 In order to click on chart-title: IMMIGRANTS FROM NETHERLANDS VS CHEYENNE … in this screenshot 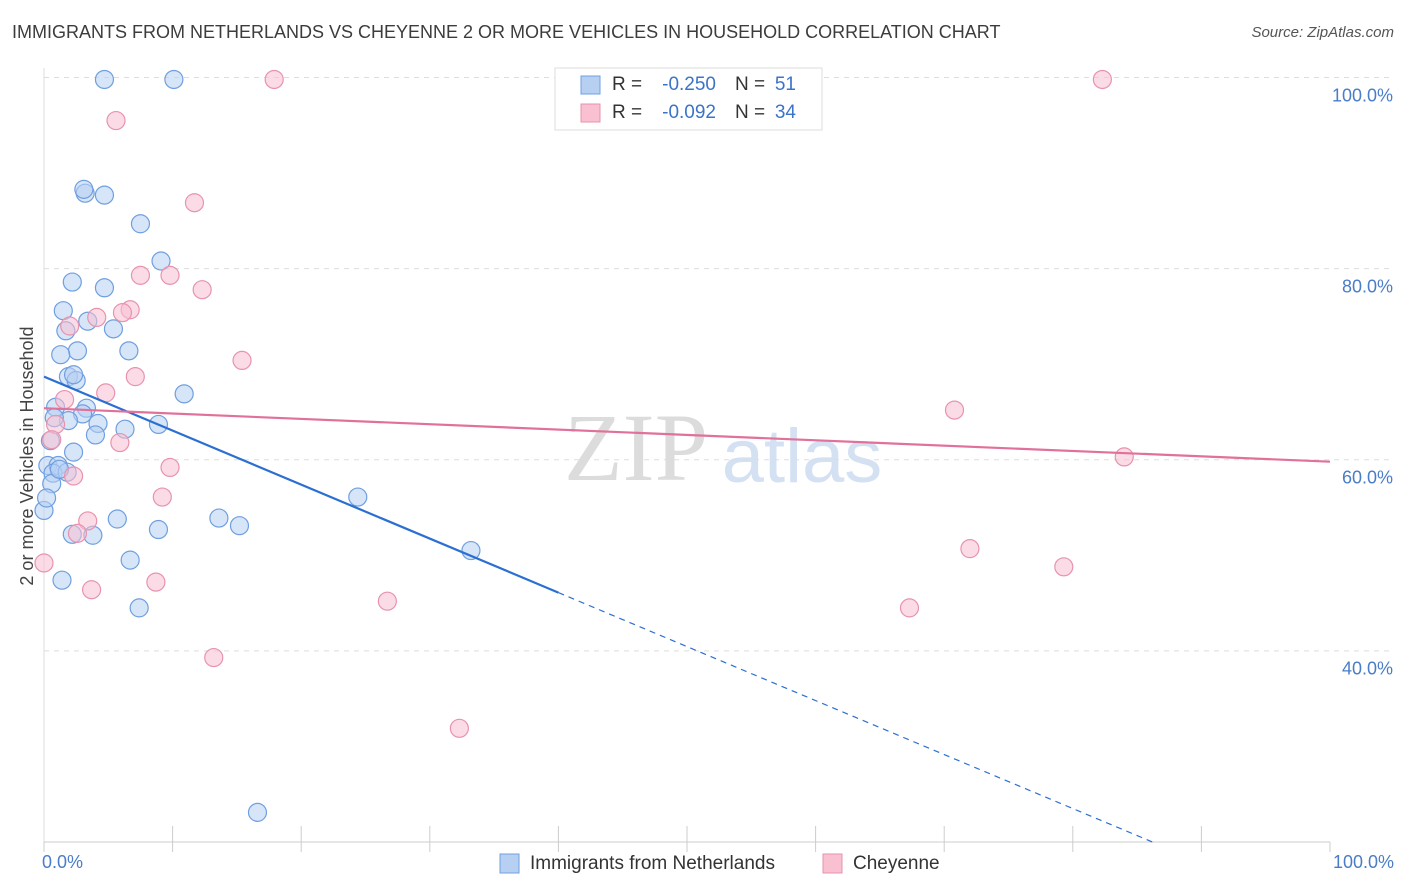, I will do `click(506, 32)`.